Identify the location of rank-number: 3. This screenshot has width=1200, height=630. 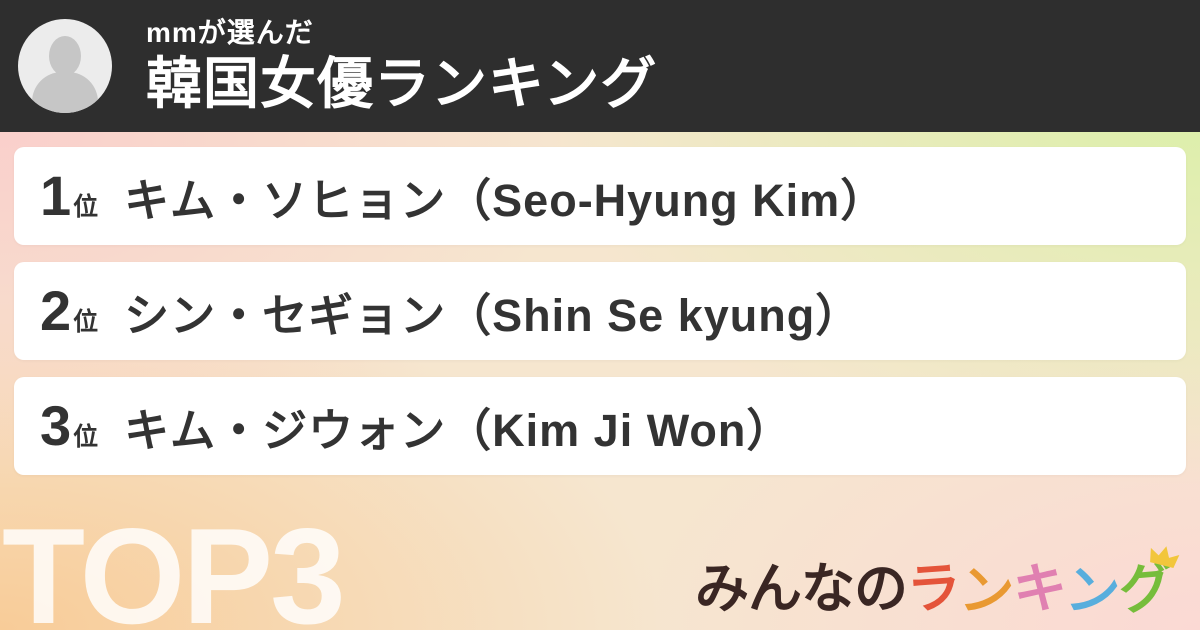
(56, 425).